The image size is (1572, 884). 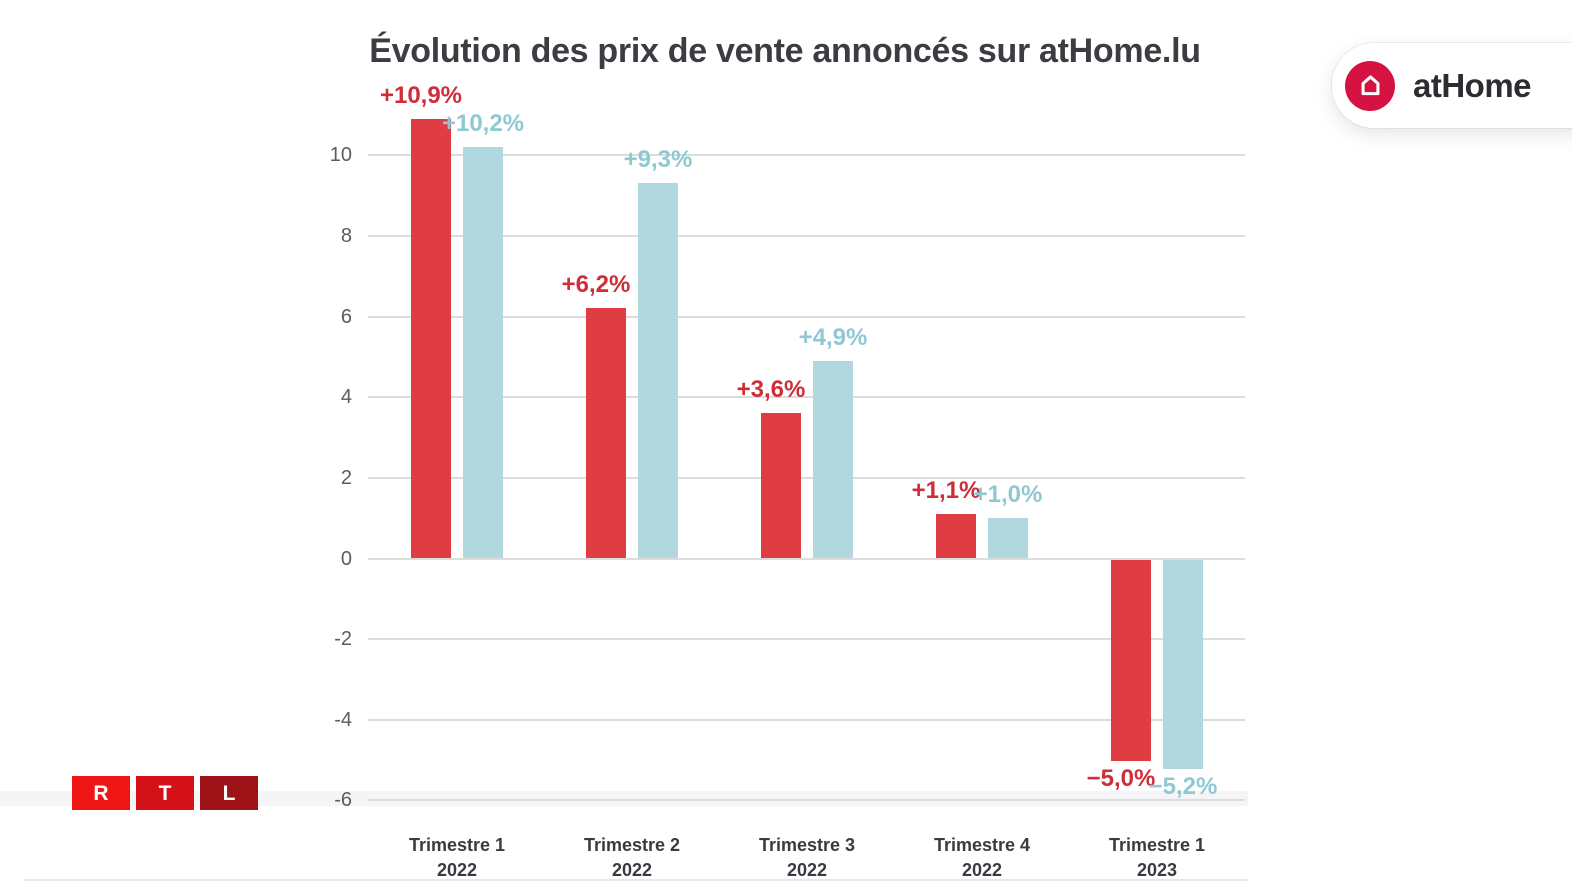 I want to click on bar-label-bleu-4: +1,0%, so click(x=1008, y=495).